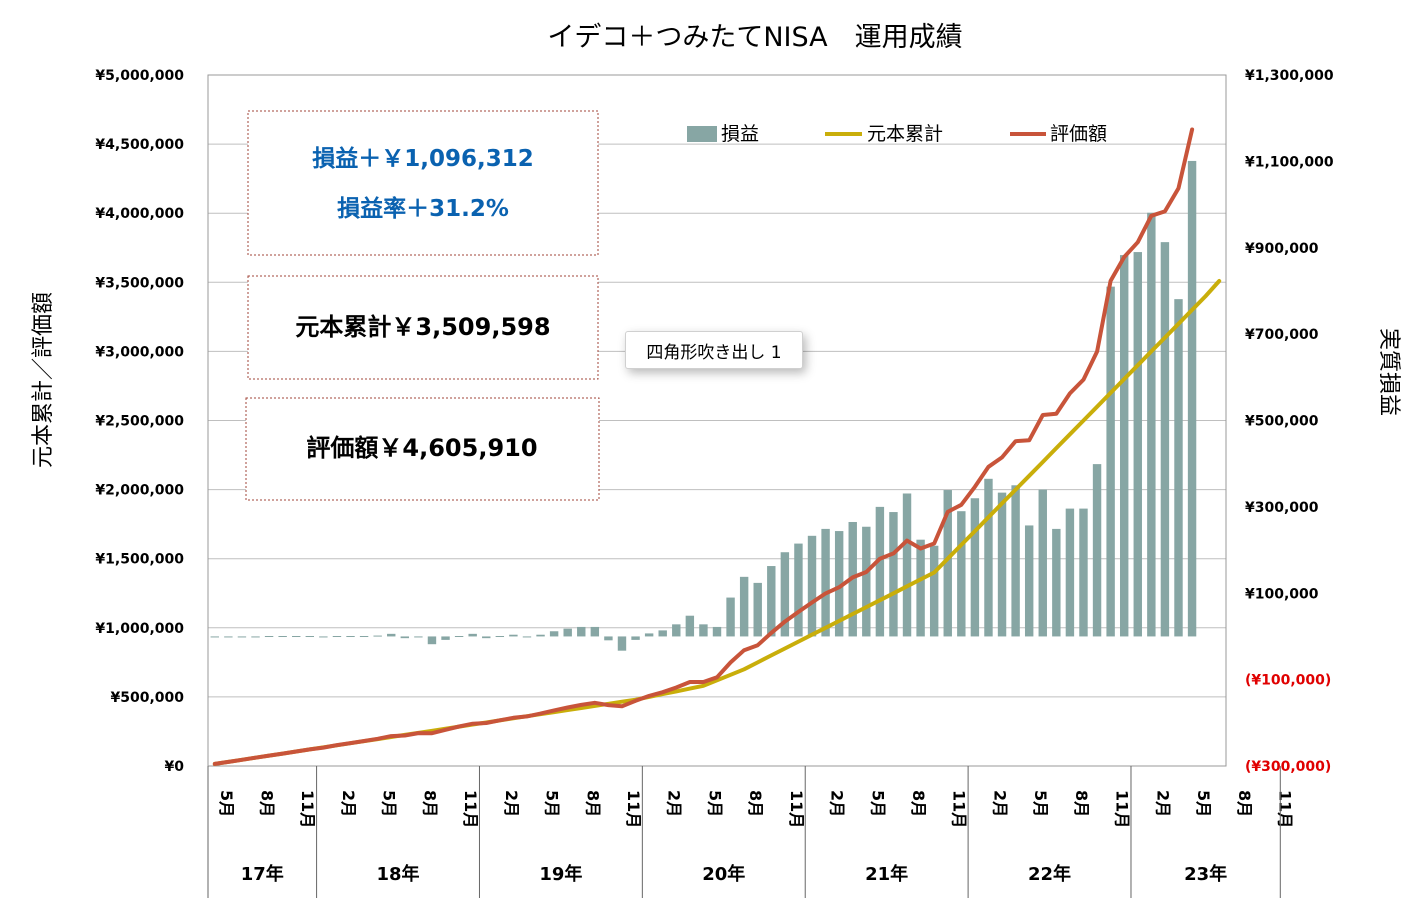 Image resolution: width=1414 pixels, height=918 pixels. I want to click on left-tick-label: ¥3,000,000, so click(139, 352).